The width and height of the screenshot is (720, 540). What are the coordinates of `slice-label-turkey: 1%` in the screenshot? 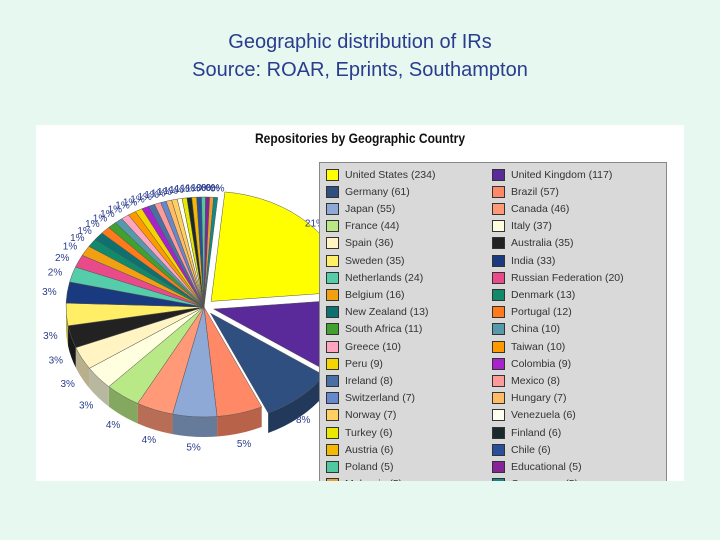 It's located at (182, 189).